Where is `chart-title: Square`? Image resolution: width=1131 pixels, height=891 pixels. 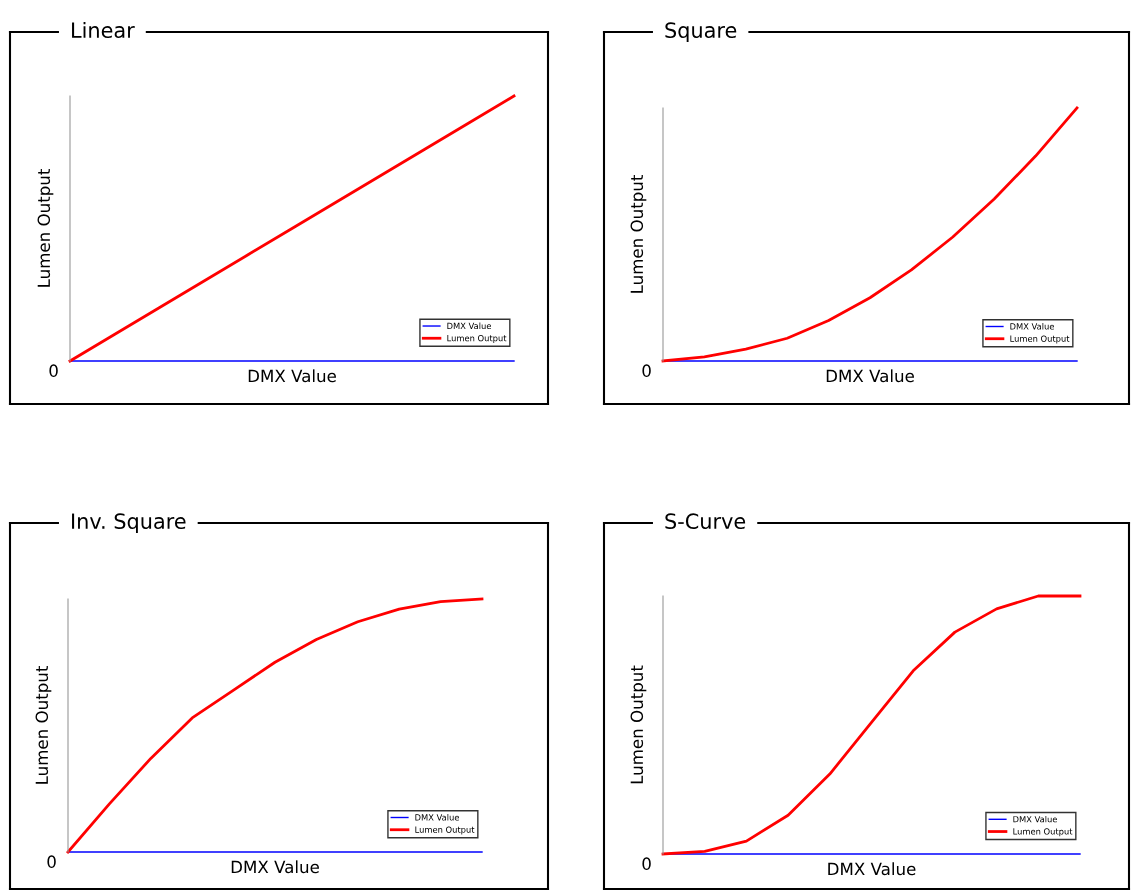
chart-title: Square is located at coordinates (701, 32).